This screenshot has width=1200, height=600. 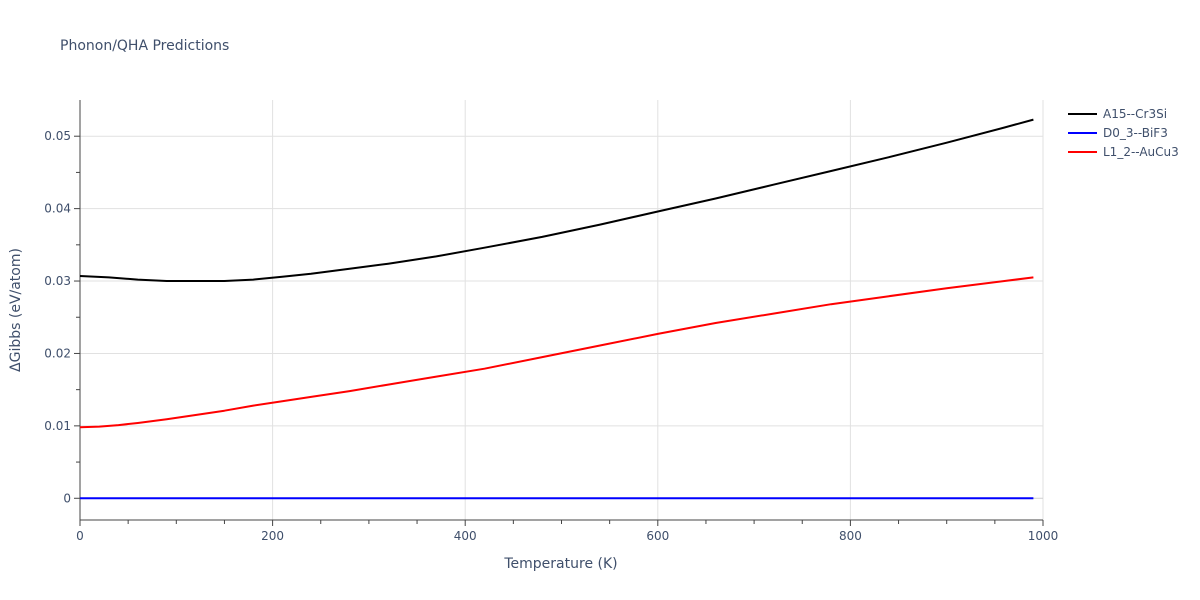 I want to click on y-tick-label-2: 0.02, so click(x=57, y=353).